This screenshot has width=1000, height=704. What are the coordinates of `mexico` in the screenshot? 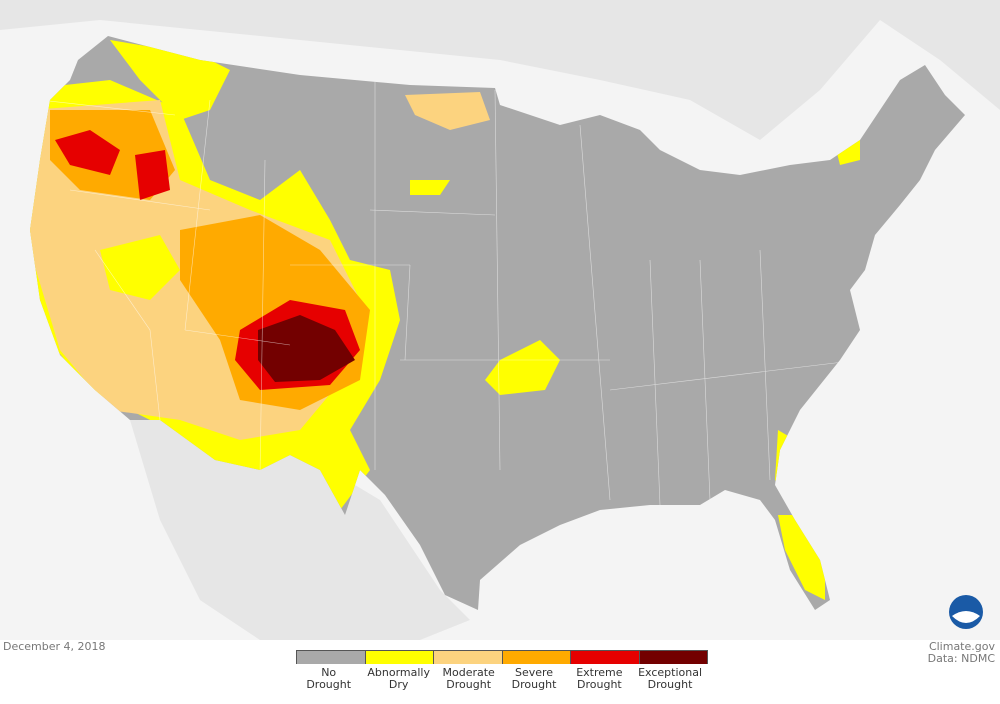 It's located at (300, 530).